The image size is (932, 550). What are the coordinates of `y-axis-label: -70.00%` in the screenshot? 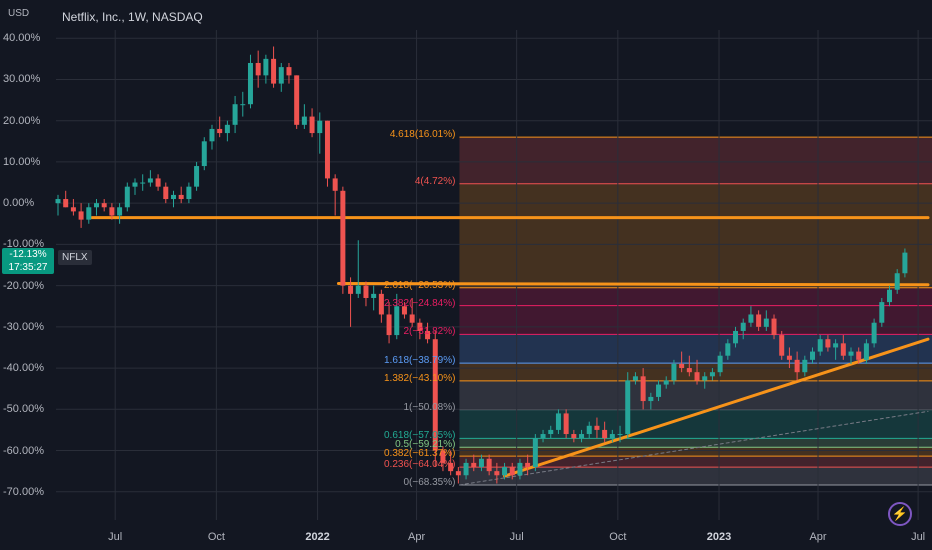 It's located at (23, 491).